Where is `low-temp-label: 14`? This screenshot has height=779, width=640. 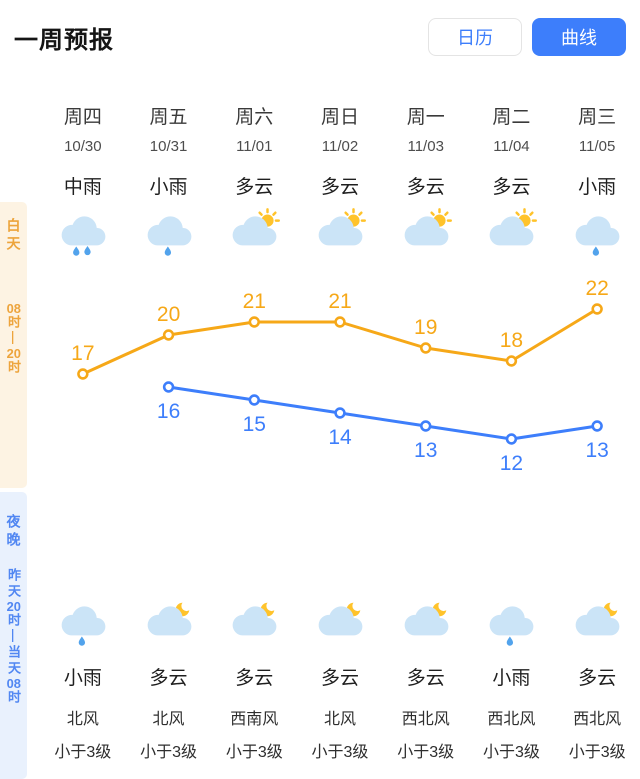
low-temp-label: 14 is located at coordinates (340, 437).